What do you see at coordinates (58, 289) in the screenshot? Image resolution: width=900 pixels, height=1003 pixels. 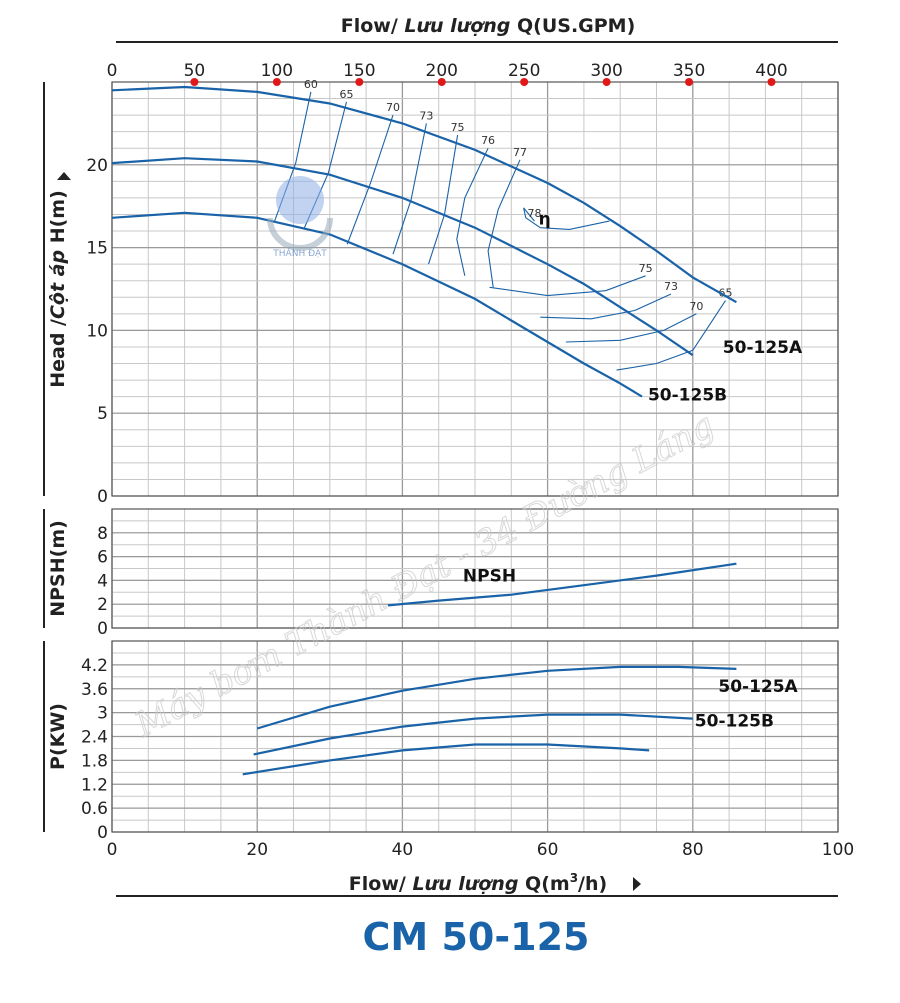 I see `y-axis-title: Head /Cột áp H(m)` at bounding box center [58, 289].